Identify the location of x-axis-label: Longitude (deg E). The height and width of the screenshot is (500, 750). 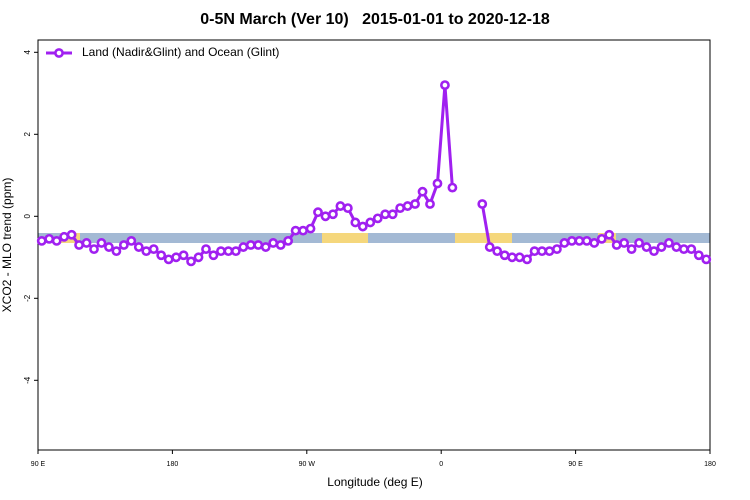
(374, 482).